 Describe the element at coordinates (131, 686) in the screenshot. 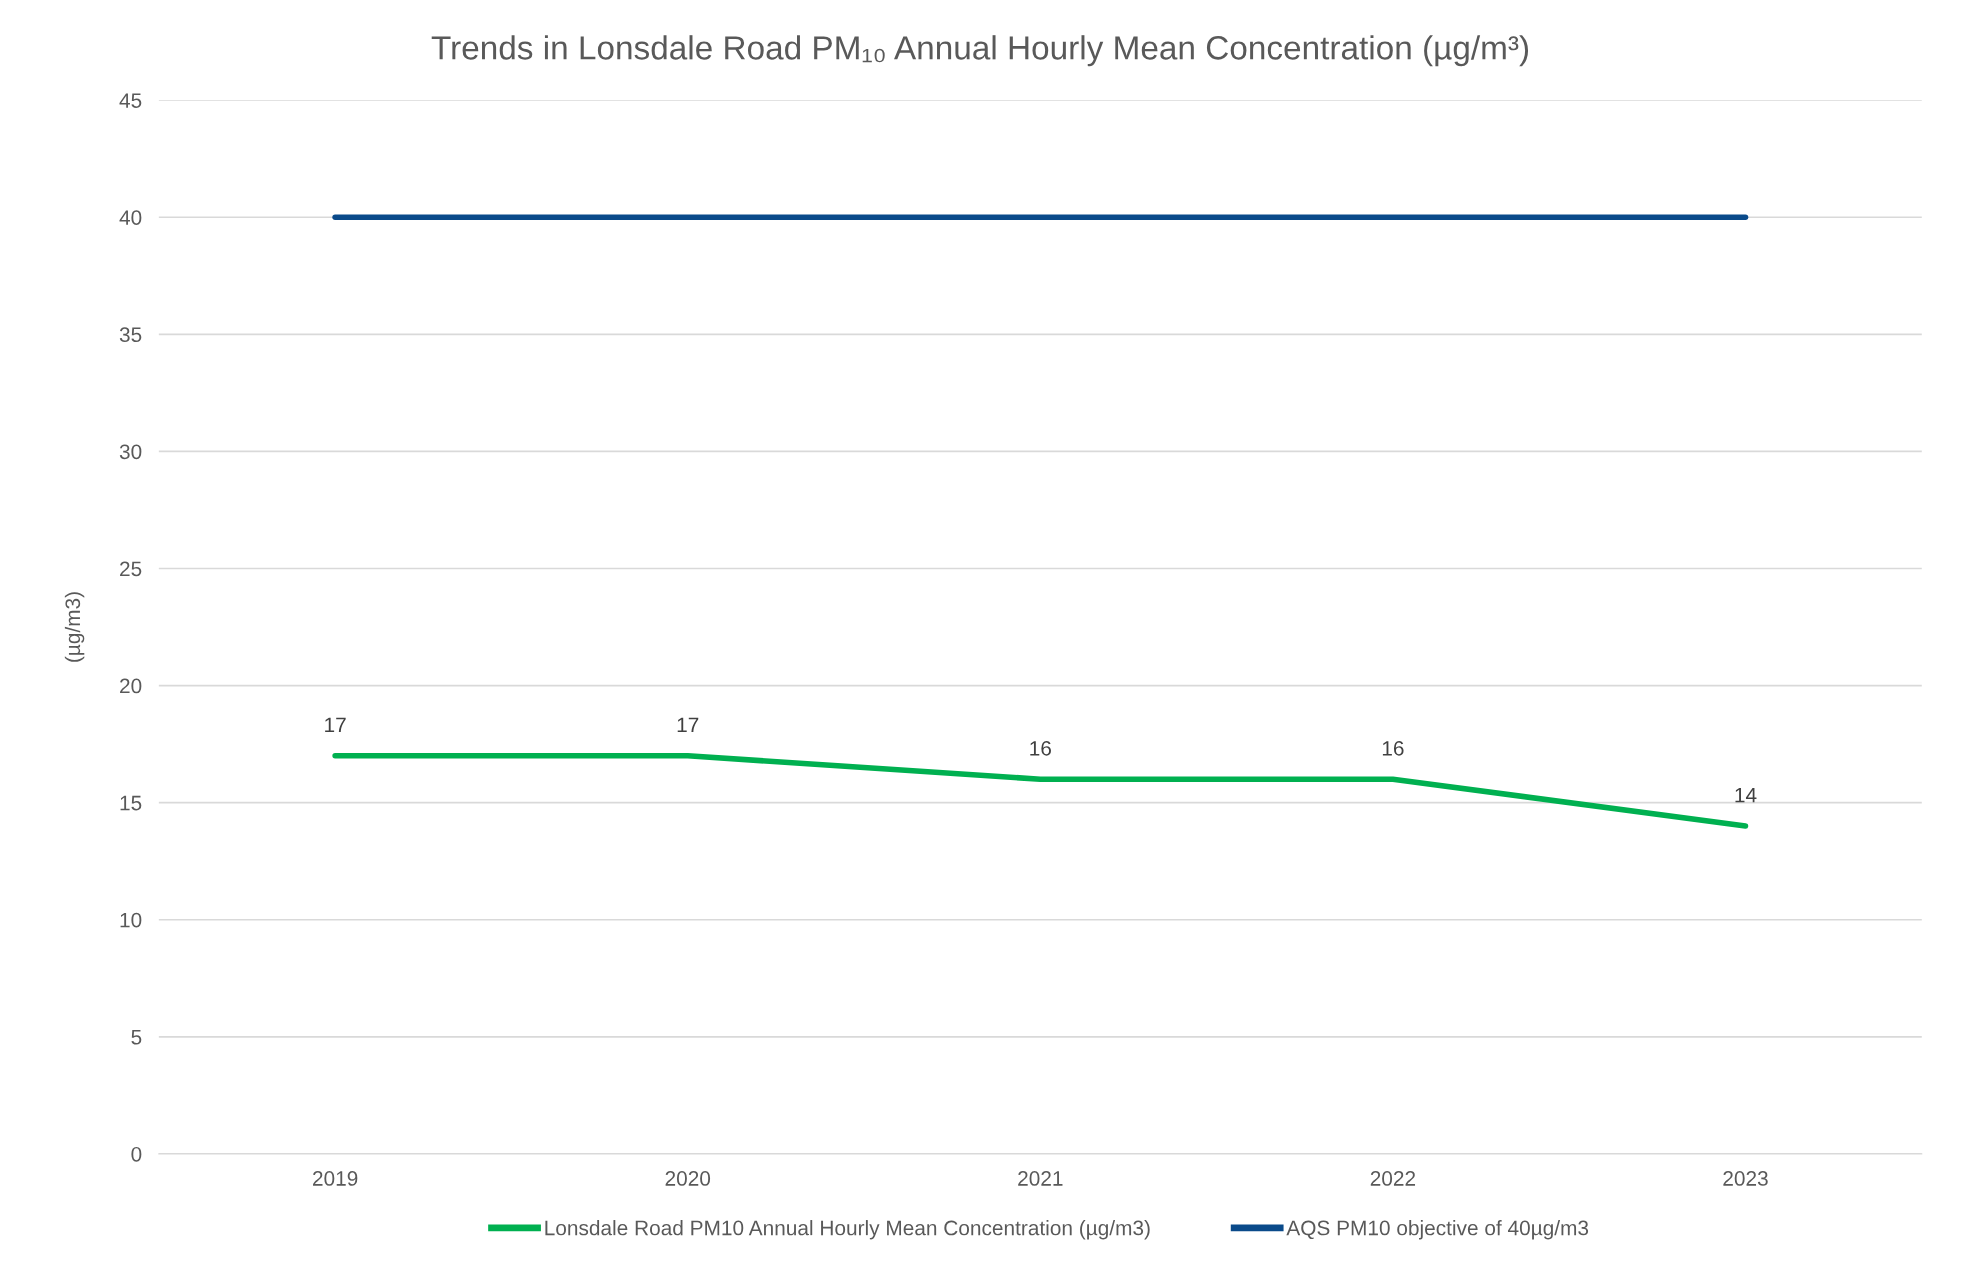

I see `y-tick-label: 20` at that location.